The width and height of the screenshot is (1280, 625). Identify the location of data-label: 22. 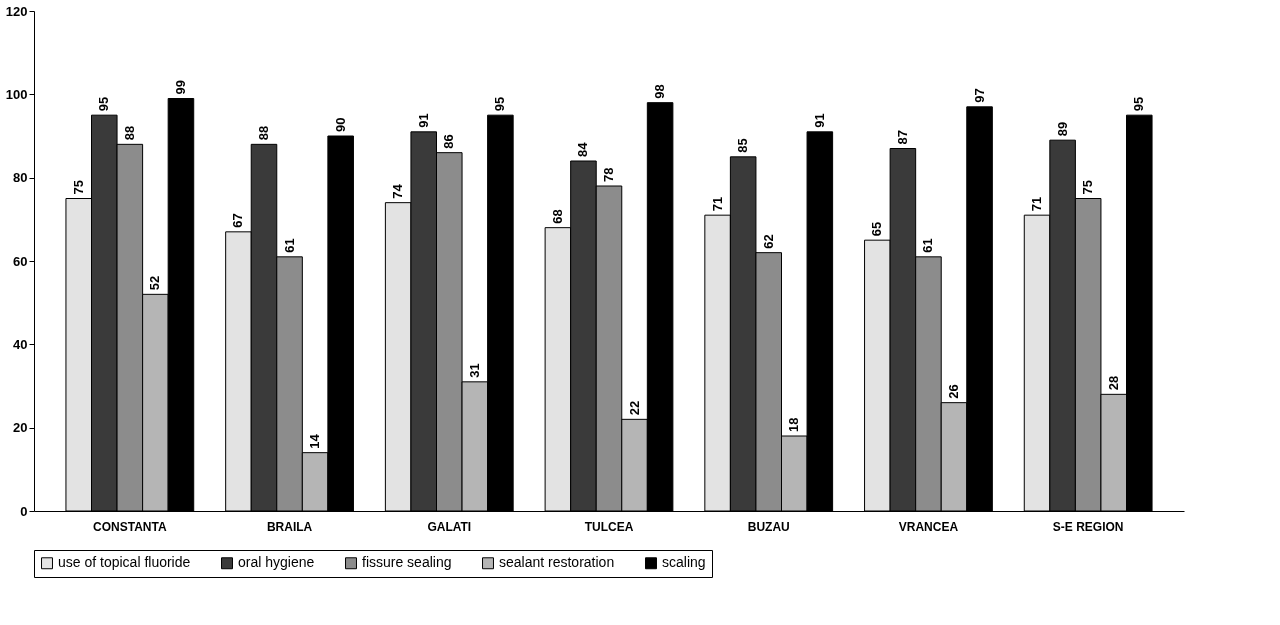
(634, 408).